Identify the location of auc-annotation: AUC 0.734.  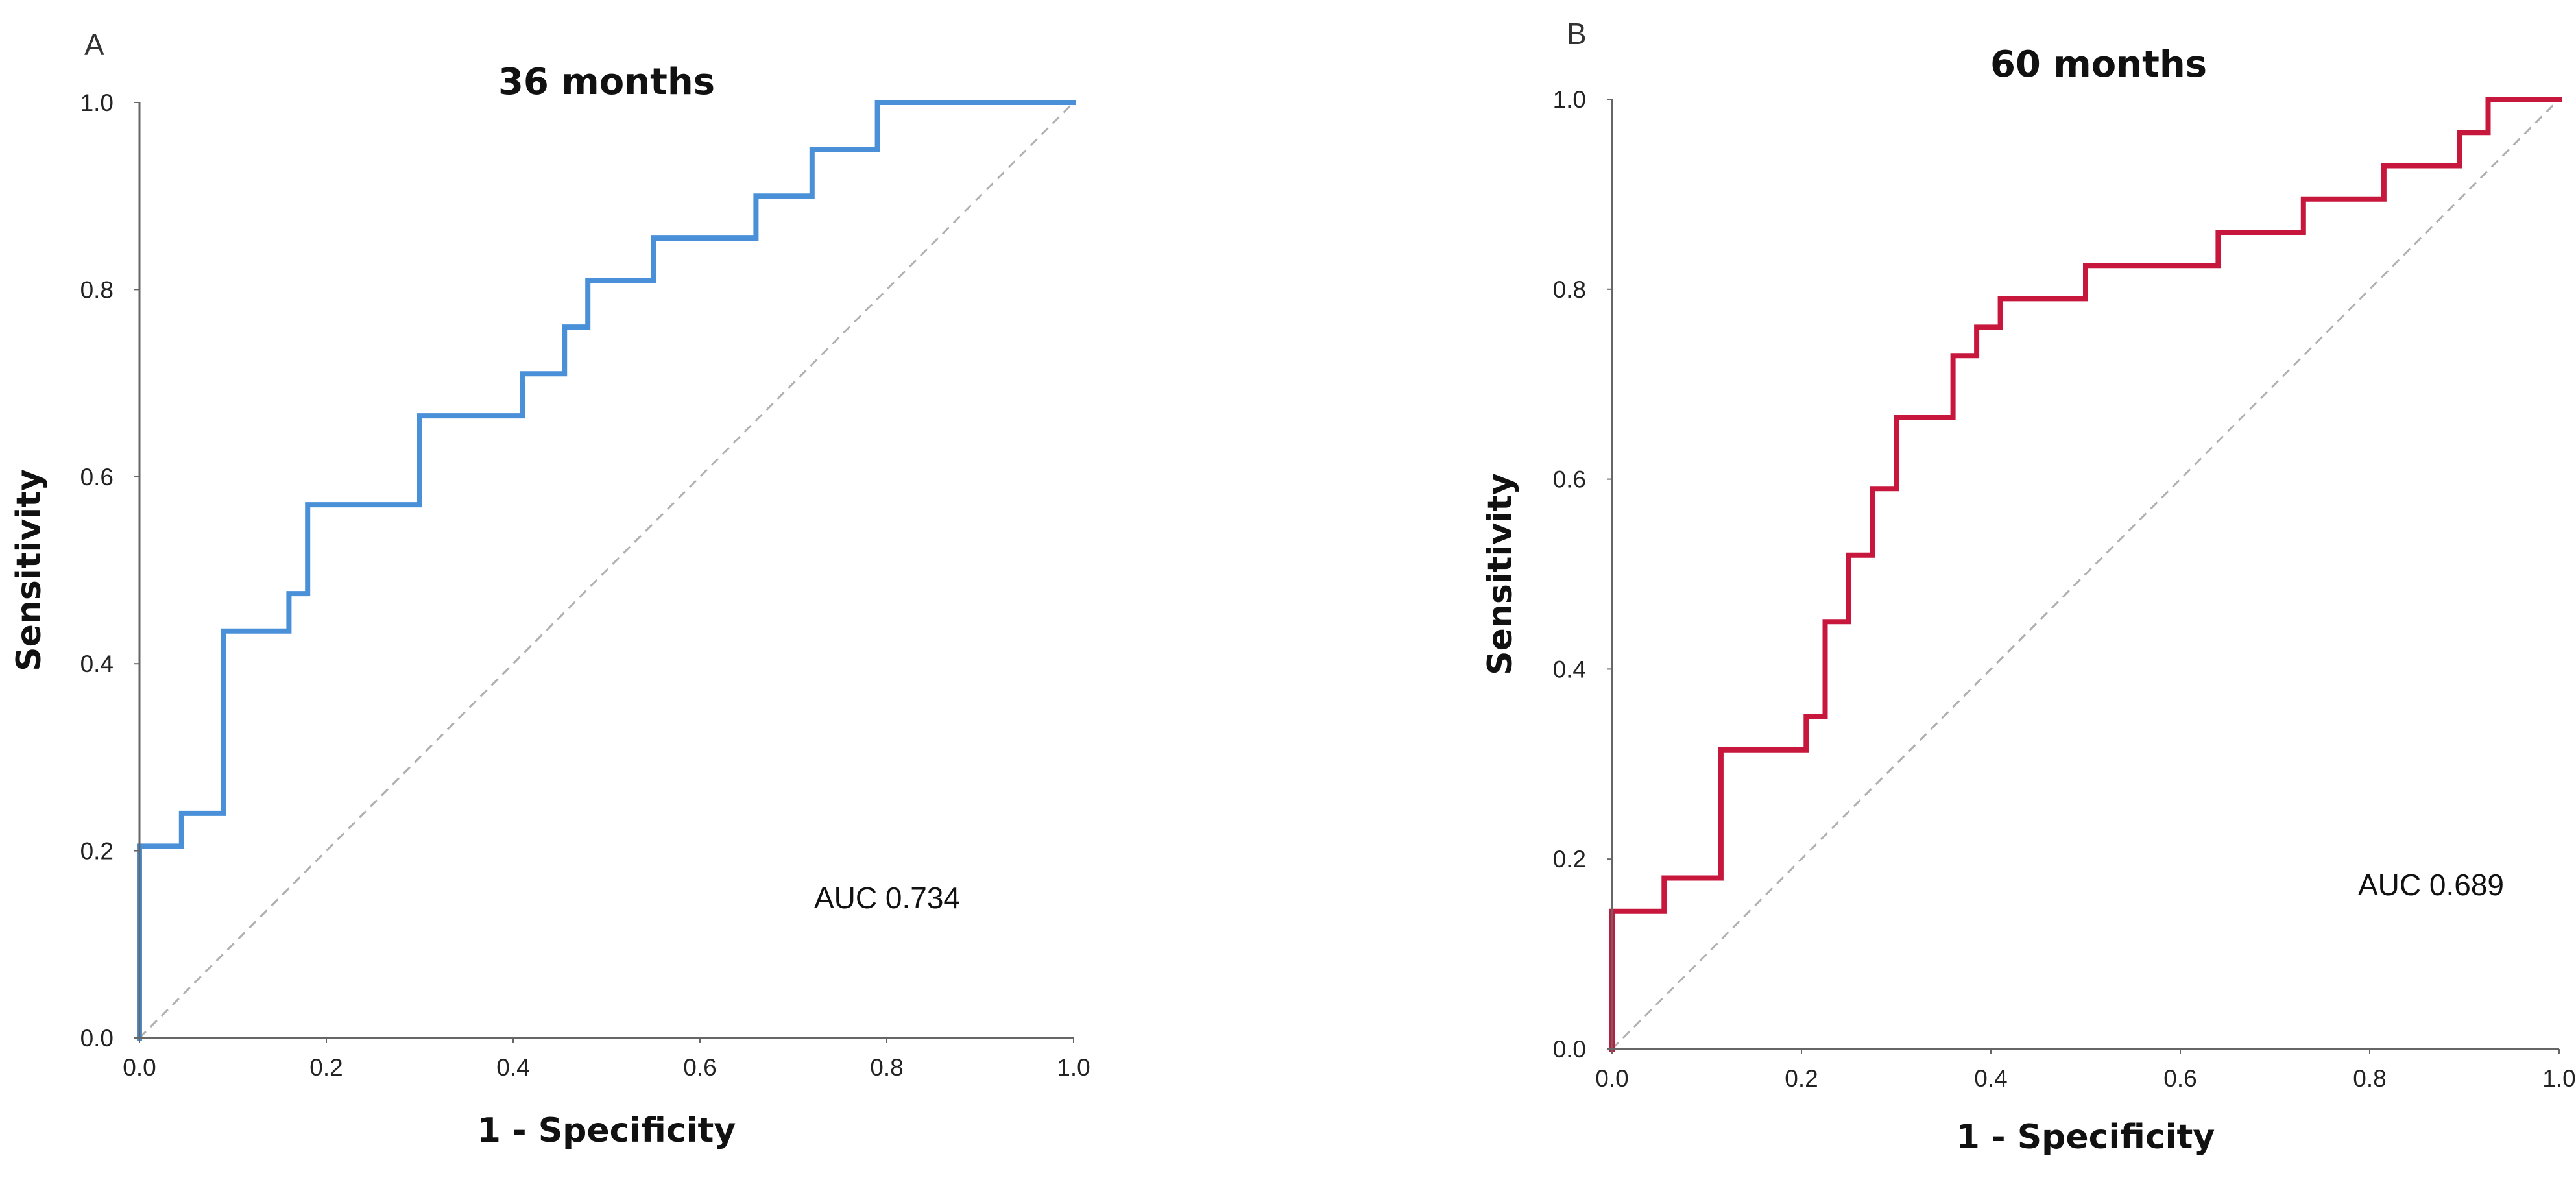
(887, 898).